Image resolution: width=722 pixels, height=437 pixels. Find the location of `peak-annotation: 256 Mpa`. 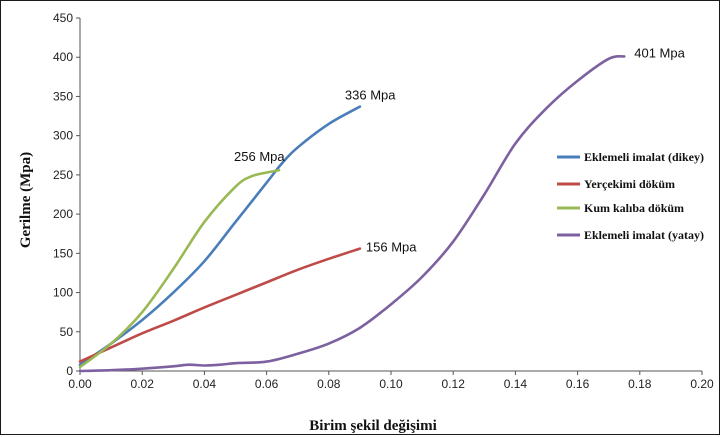

peak-annotation: 256 Mpa is located at coordinates (259, 156).